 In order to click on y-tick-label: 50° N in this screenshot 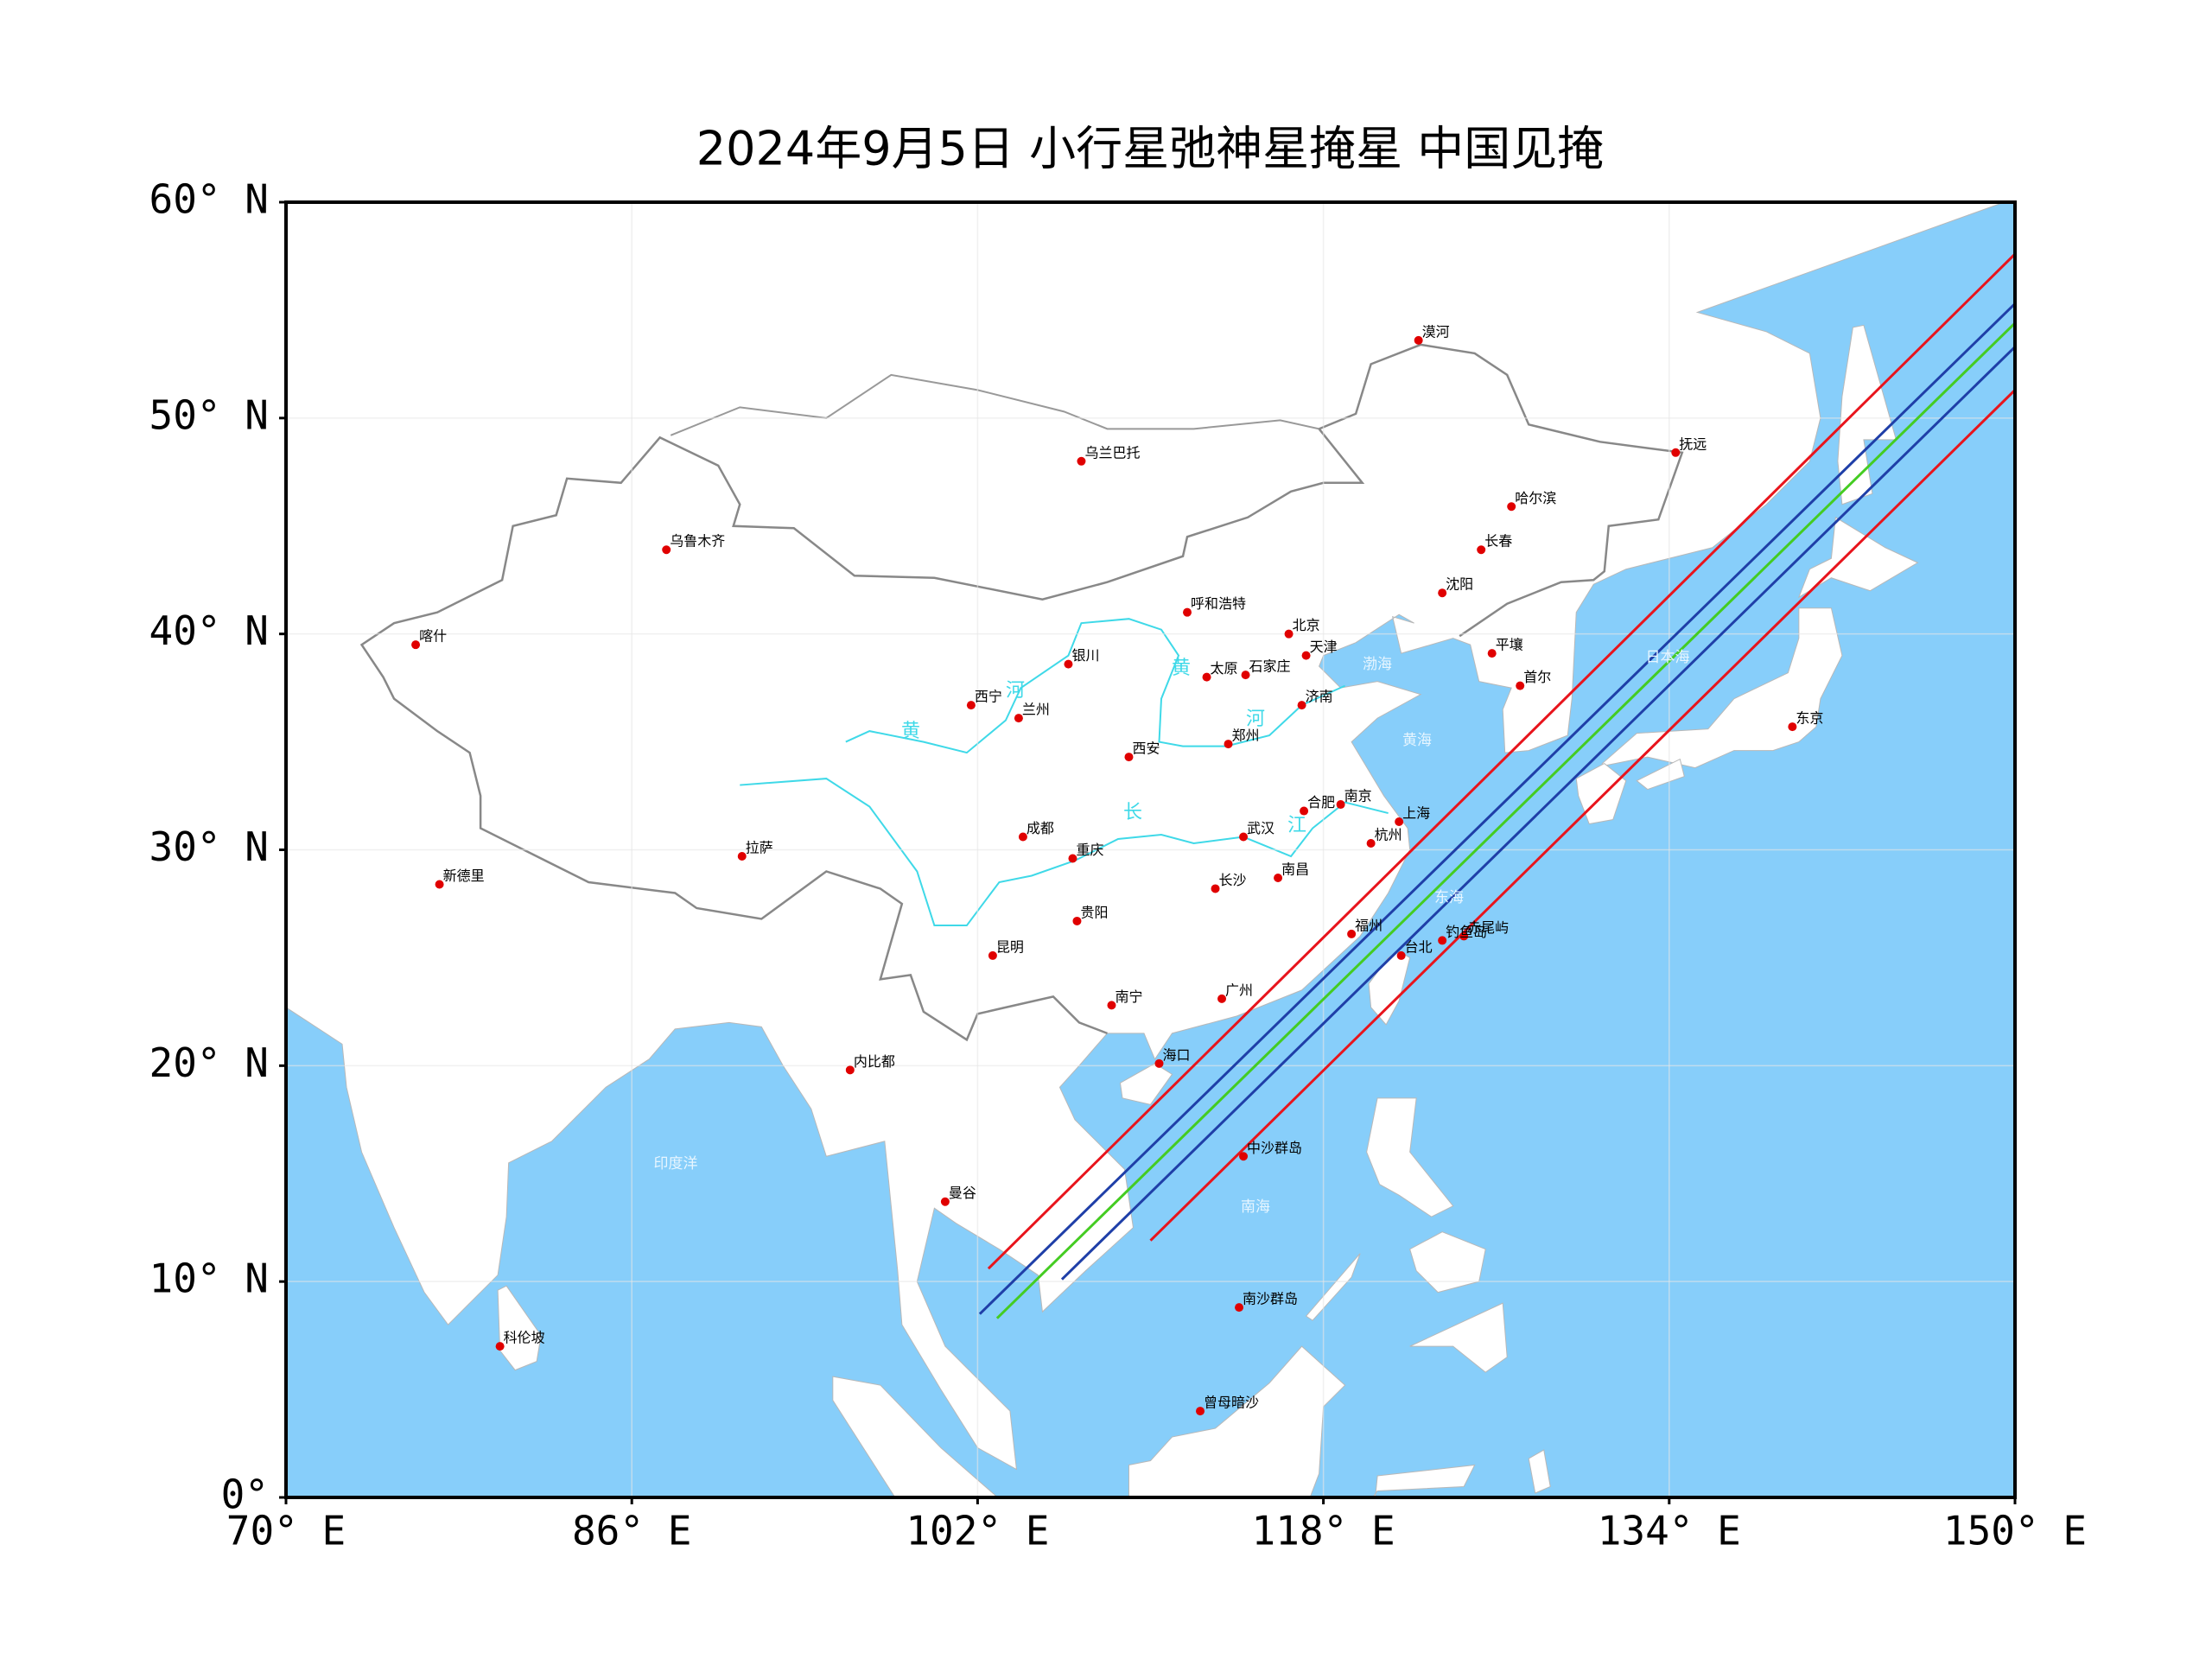, I will do `click(209, 414)`.